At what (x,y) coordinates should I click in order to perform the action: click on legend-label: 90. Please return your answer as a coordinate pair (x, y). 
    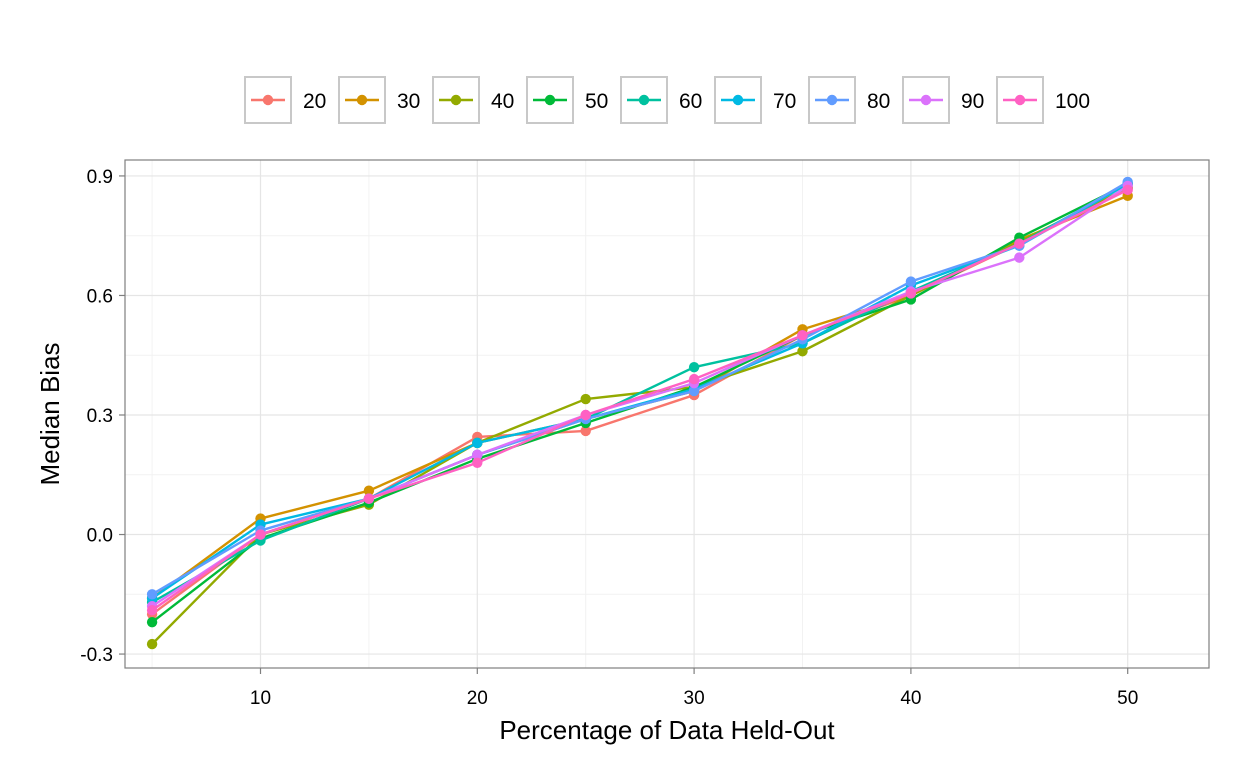
    Looking at the image, I should click on (972, 101).